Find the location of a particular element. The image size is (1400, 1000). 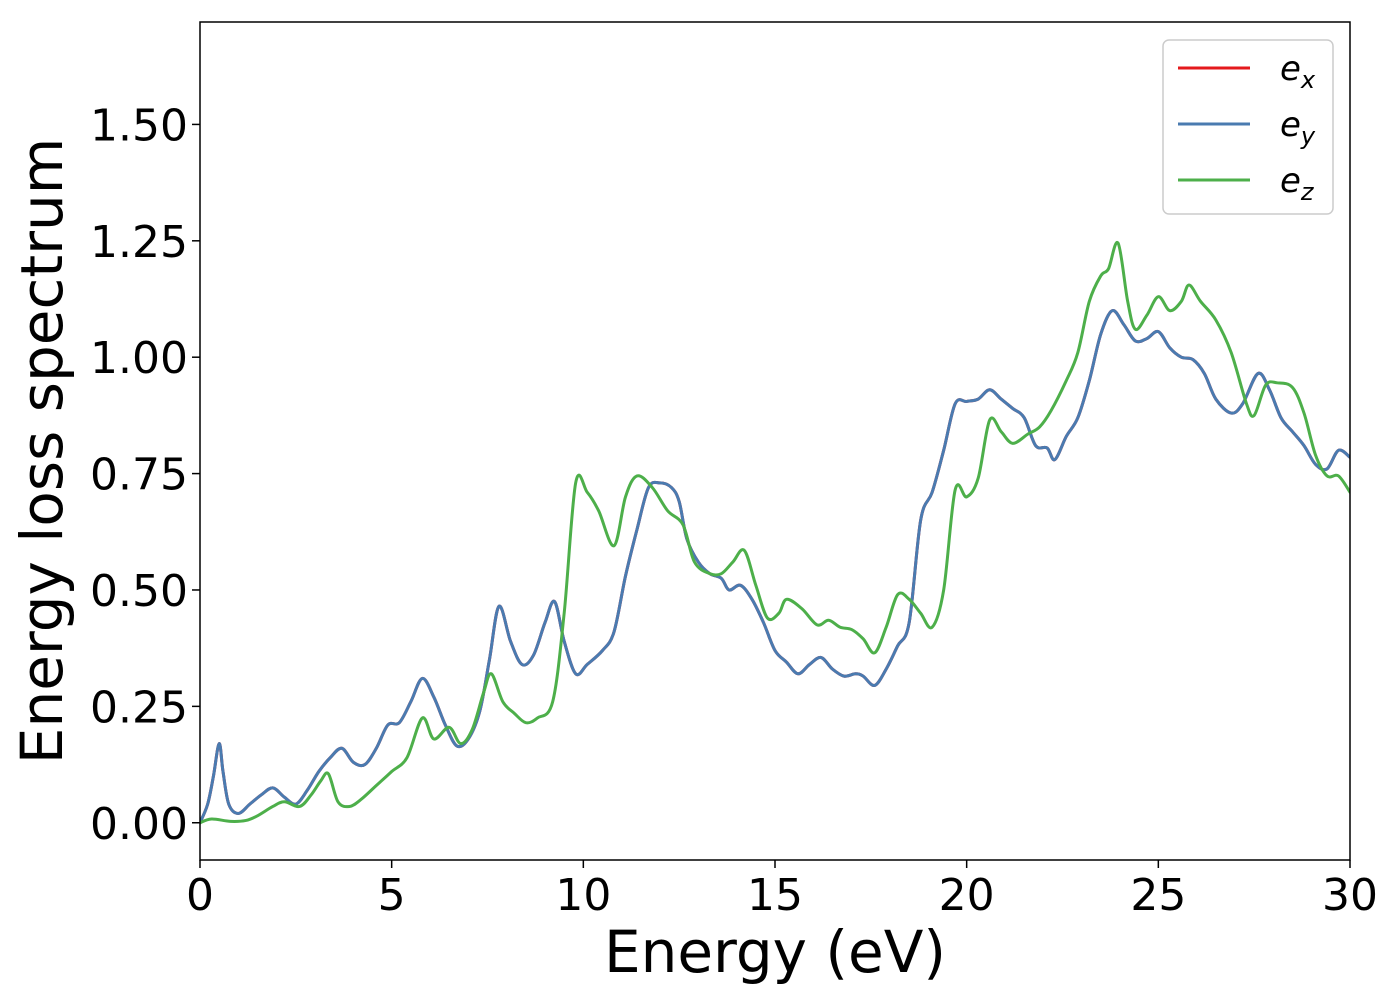

y-tick-label: 0.00 is located at coordinates (139, 824).